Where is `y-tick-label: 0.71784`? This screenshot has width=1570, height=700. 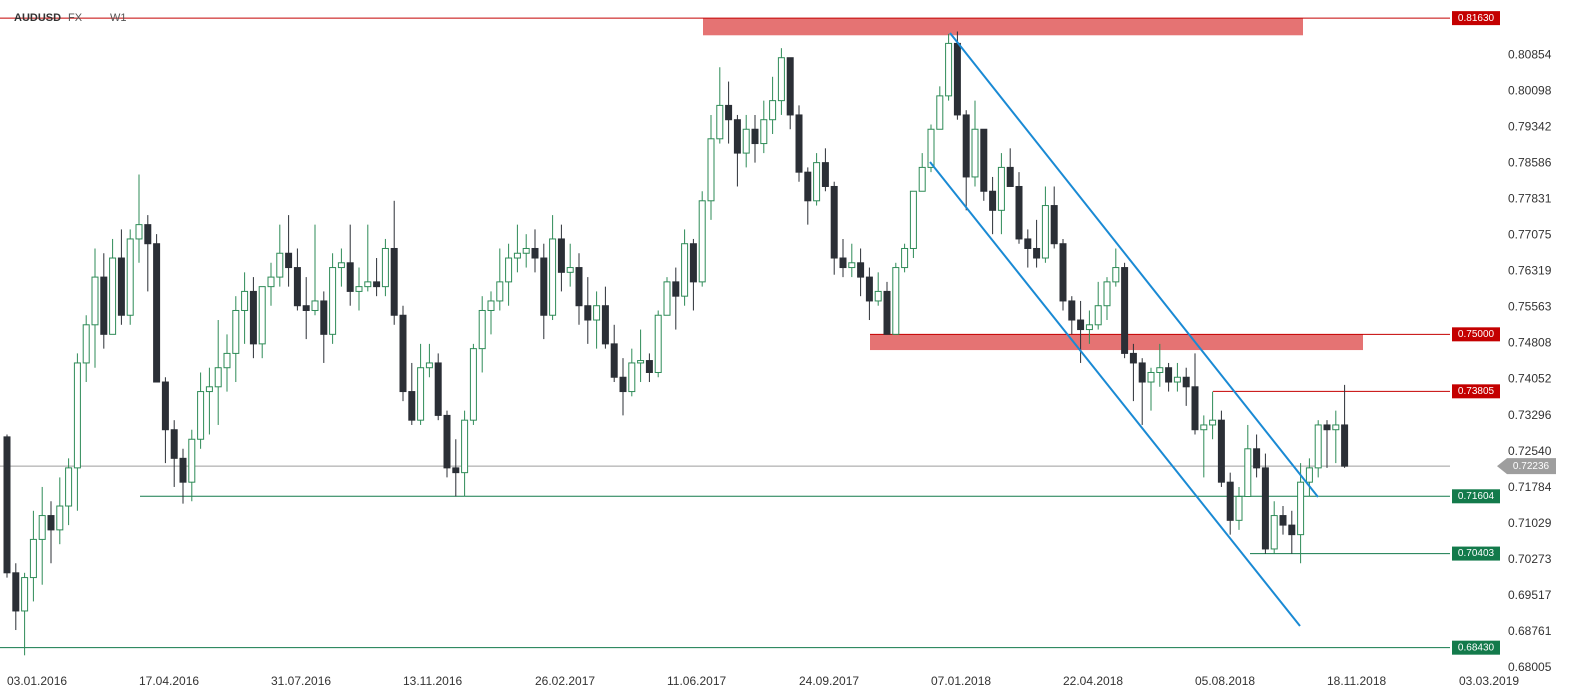 y-tick-label: 0.71784 is located at coordinates (1530, 487).